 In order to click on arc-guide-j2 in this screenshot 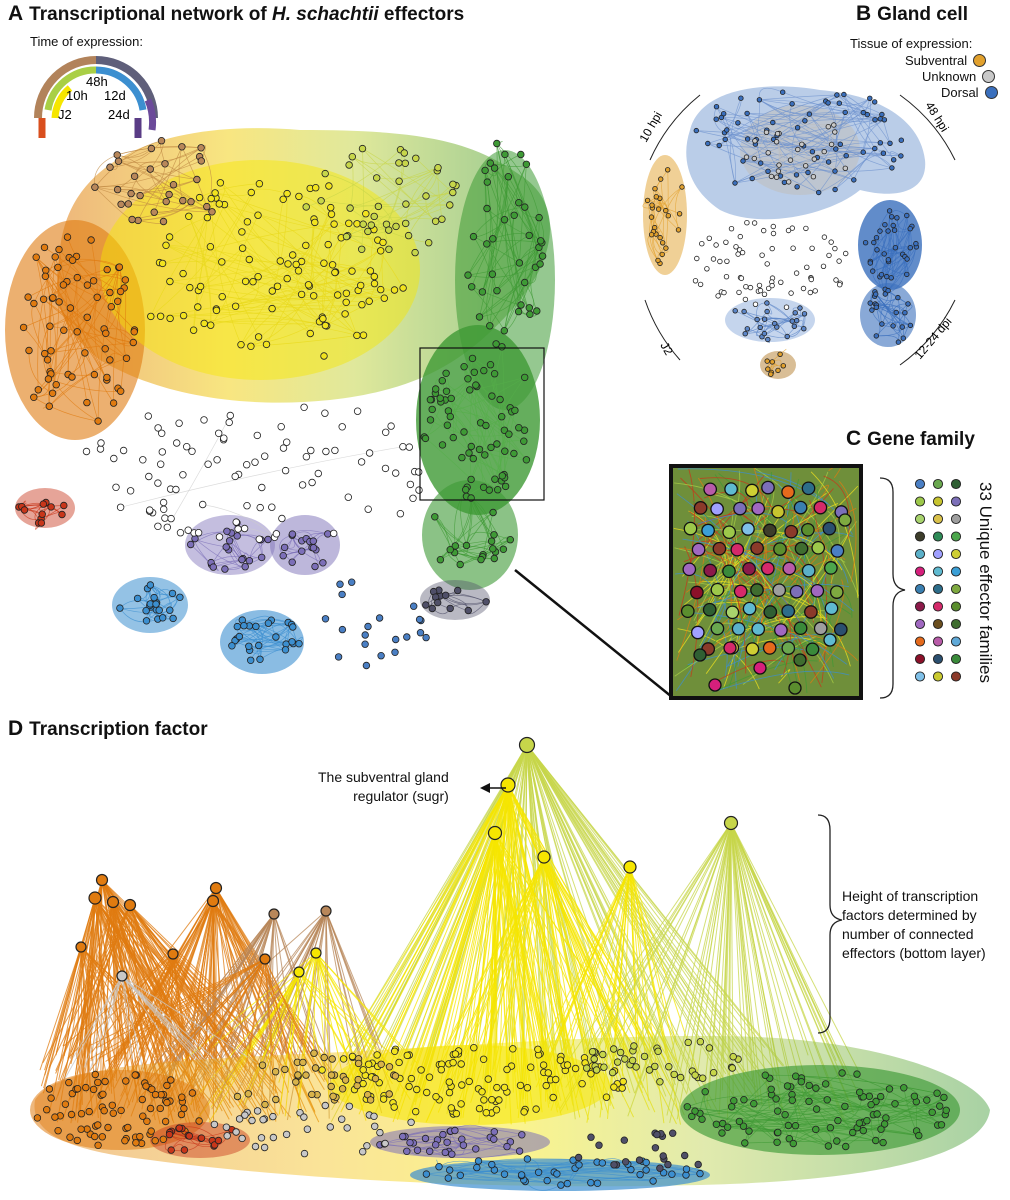, I will do `click(662, 330)`.